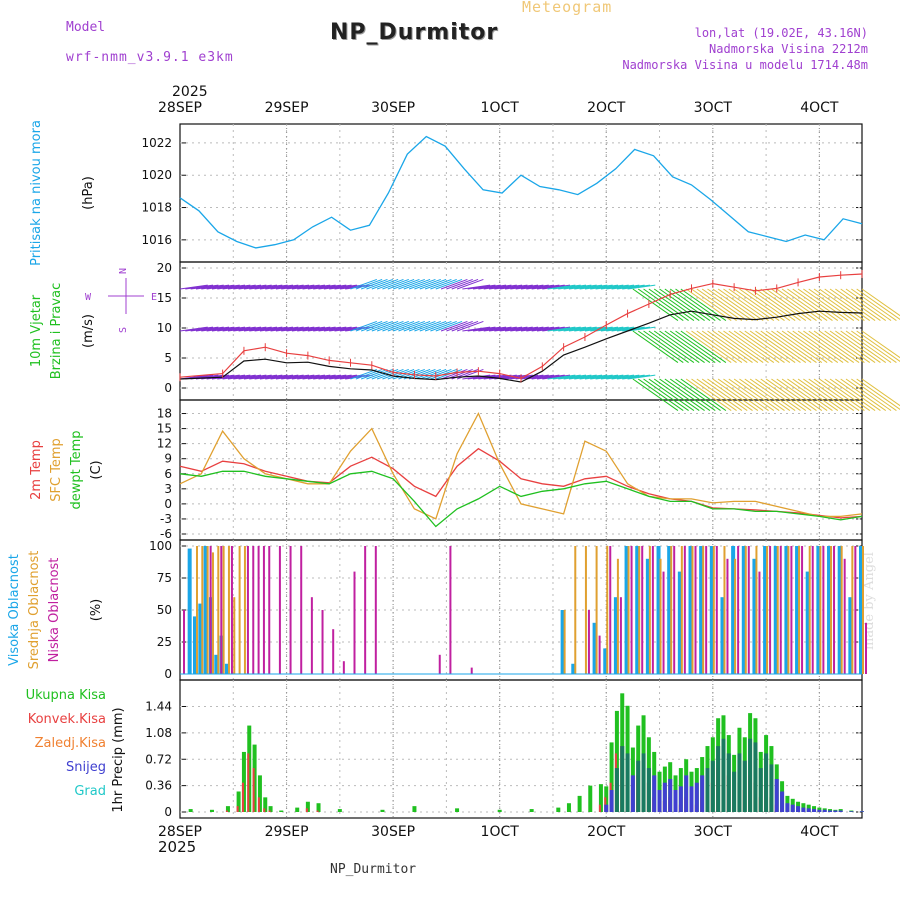 This screenshot has width=900, height=900. I want to click on location-coords: lon,lat (19.02E, 43.16N), so click(781, 33).